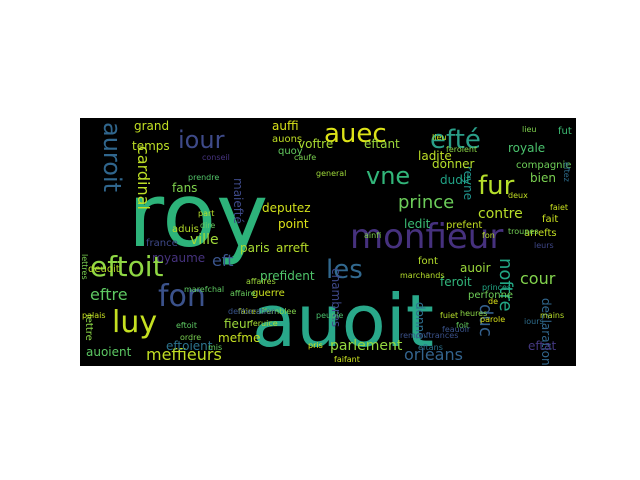 The width and height of the screenshot is (640, 480). I want to click on word-10: les, so click(344, 270).